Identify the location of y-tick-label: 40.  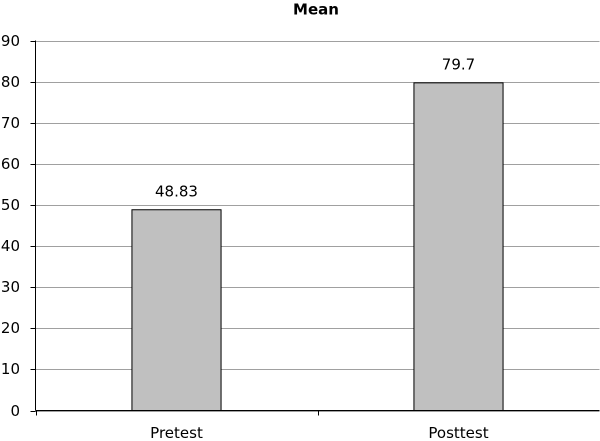
(10, 246).